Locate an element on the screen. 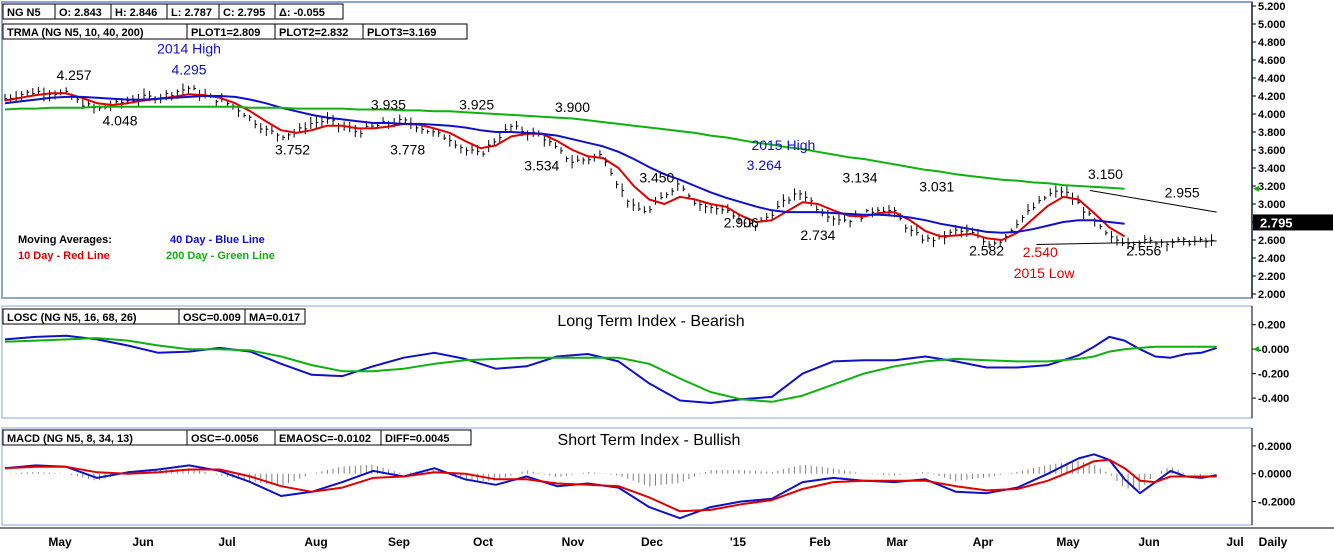 The width and height of the screenshot is (1334, 556). price-tick-label: 3.600 is located at coordinates (1272, 151).